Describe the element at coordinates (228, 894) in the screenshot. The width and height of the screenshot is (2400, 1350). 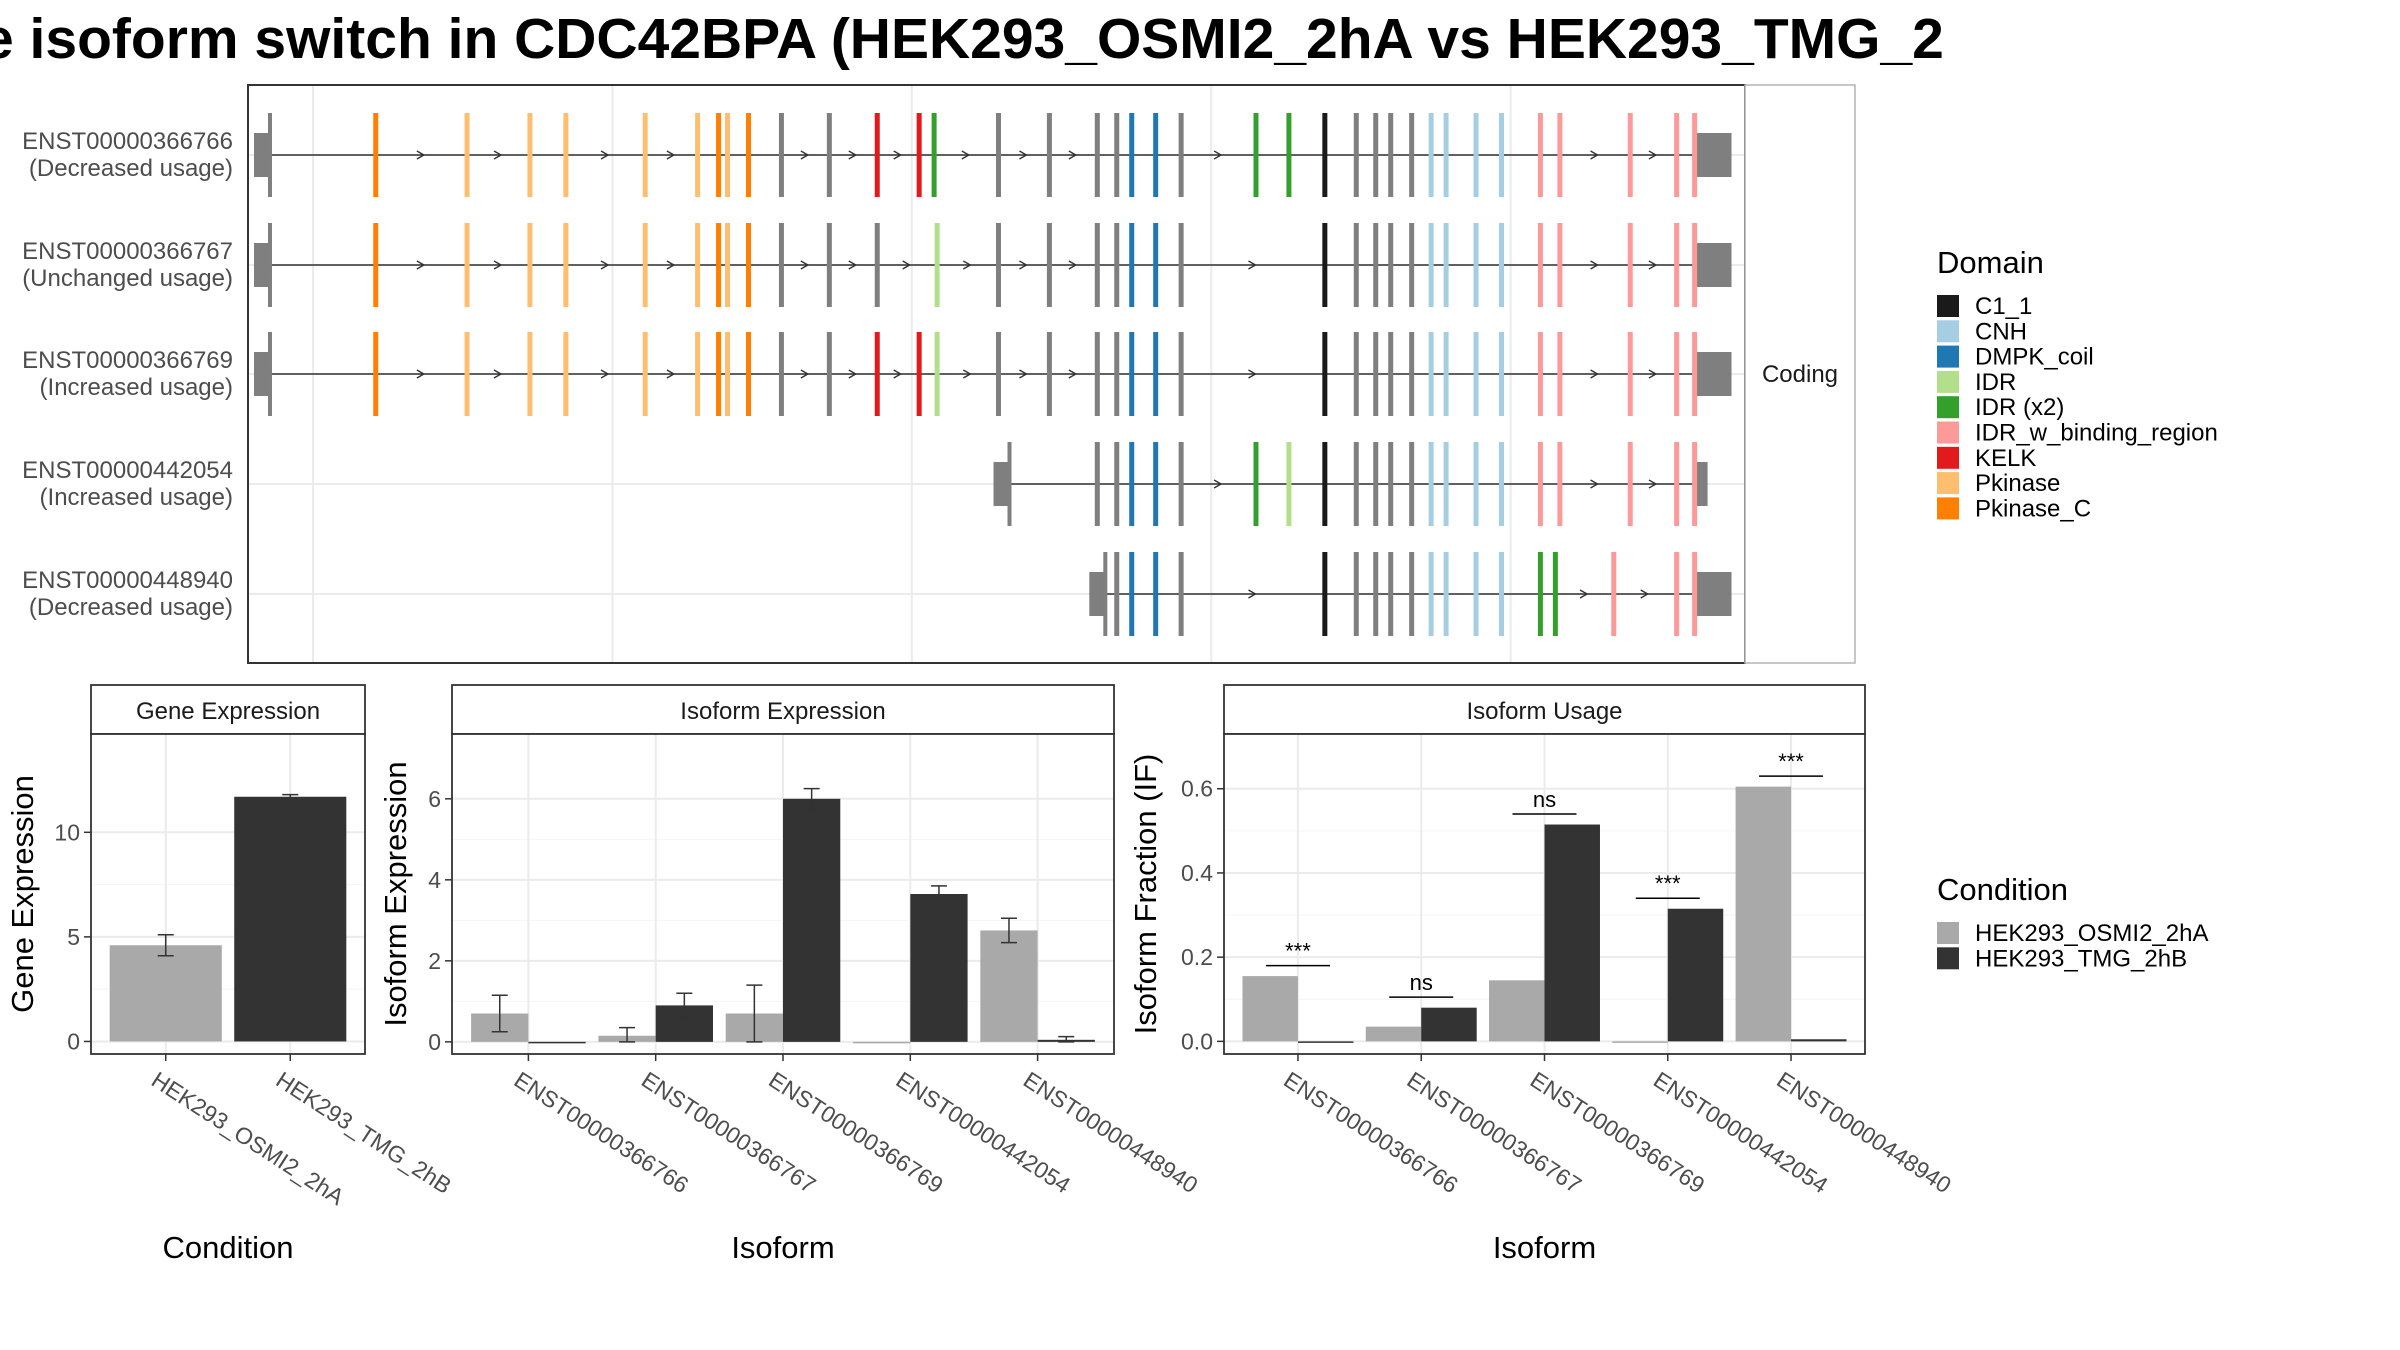
I see `panel-border` at that location.